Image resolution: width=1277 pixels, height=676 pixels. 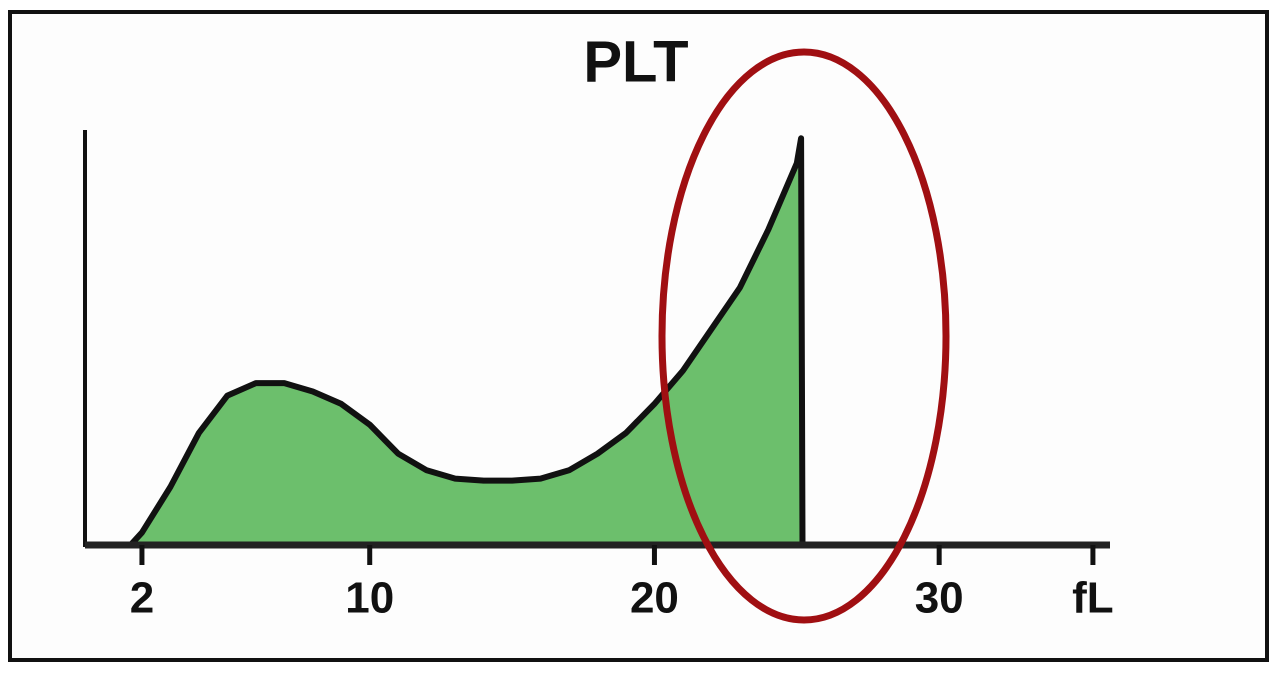 I want to click on ticks: 2 10 20 30 fL, so click(x=622, y=584).